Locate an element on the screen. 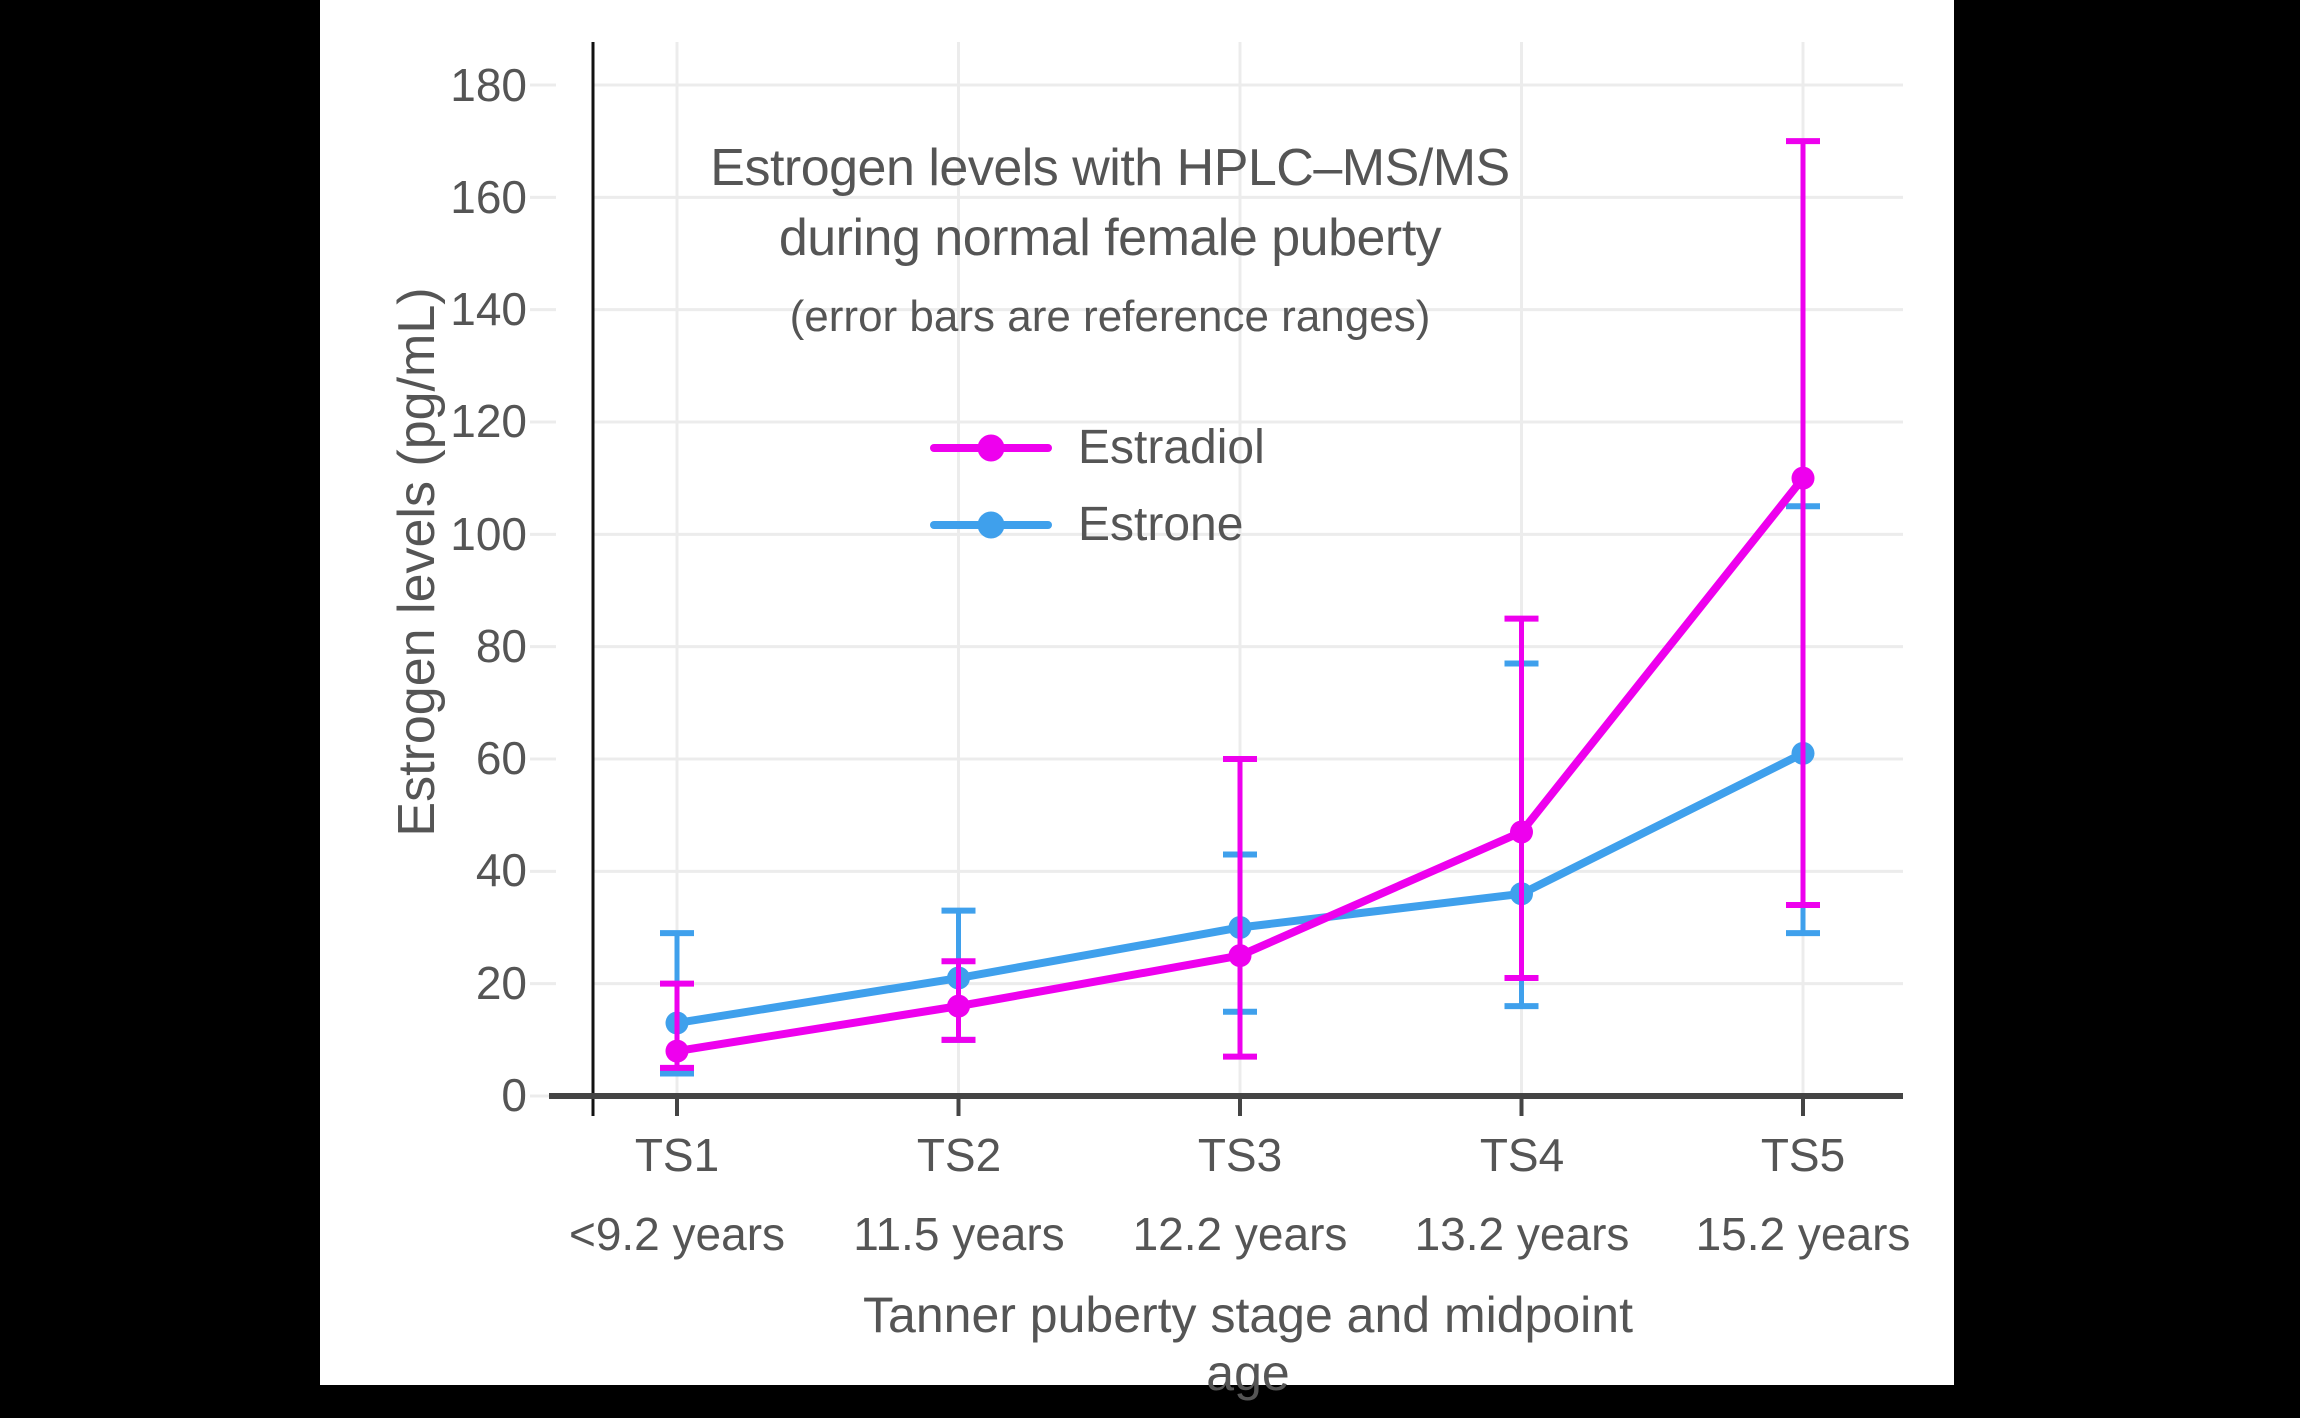  chart-title-line2: during normal female puberty is located at coordinates (1110, 238).